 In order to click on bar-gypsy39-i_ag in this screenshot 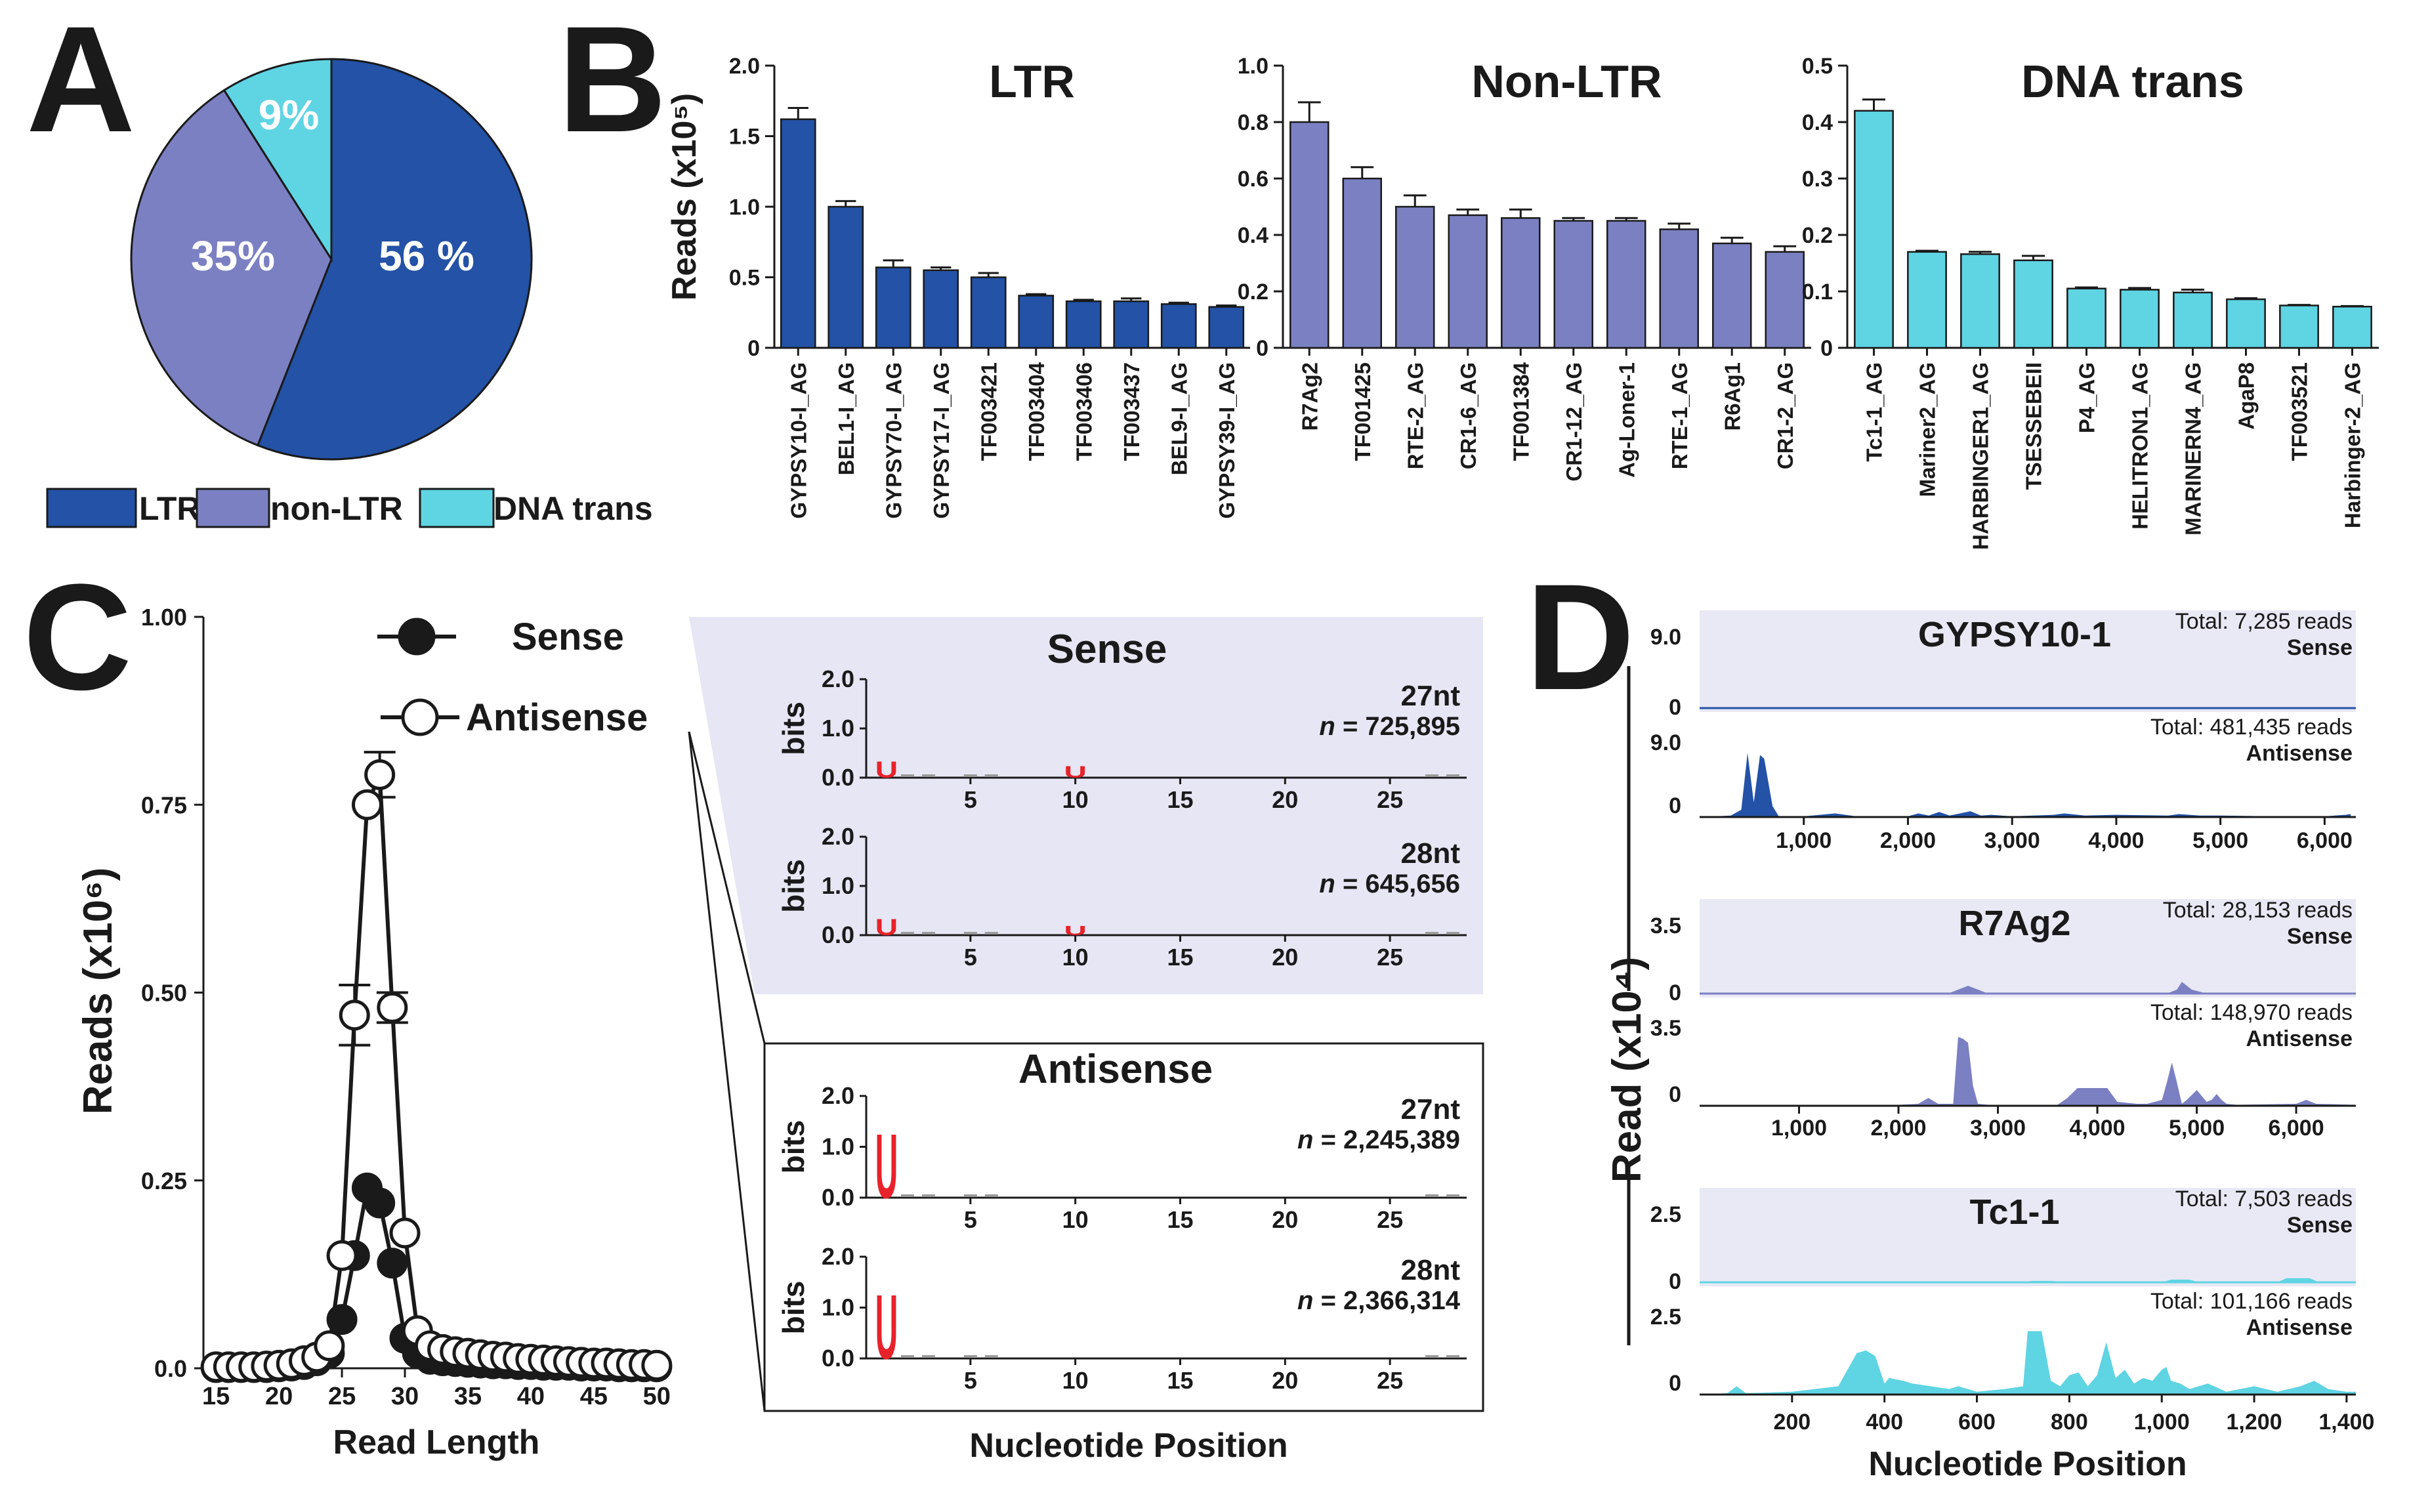, I will do `click(1226, 327)`.